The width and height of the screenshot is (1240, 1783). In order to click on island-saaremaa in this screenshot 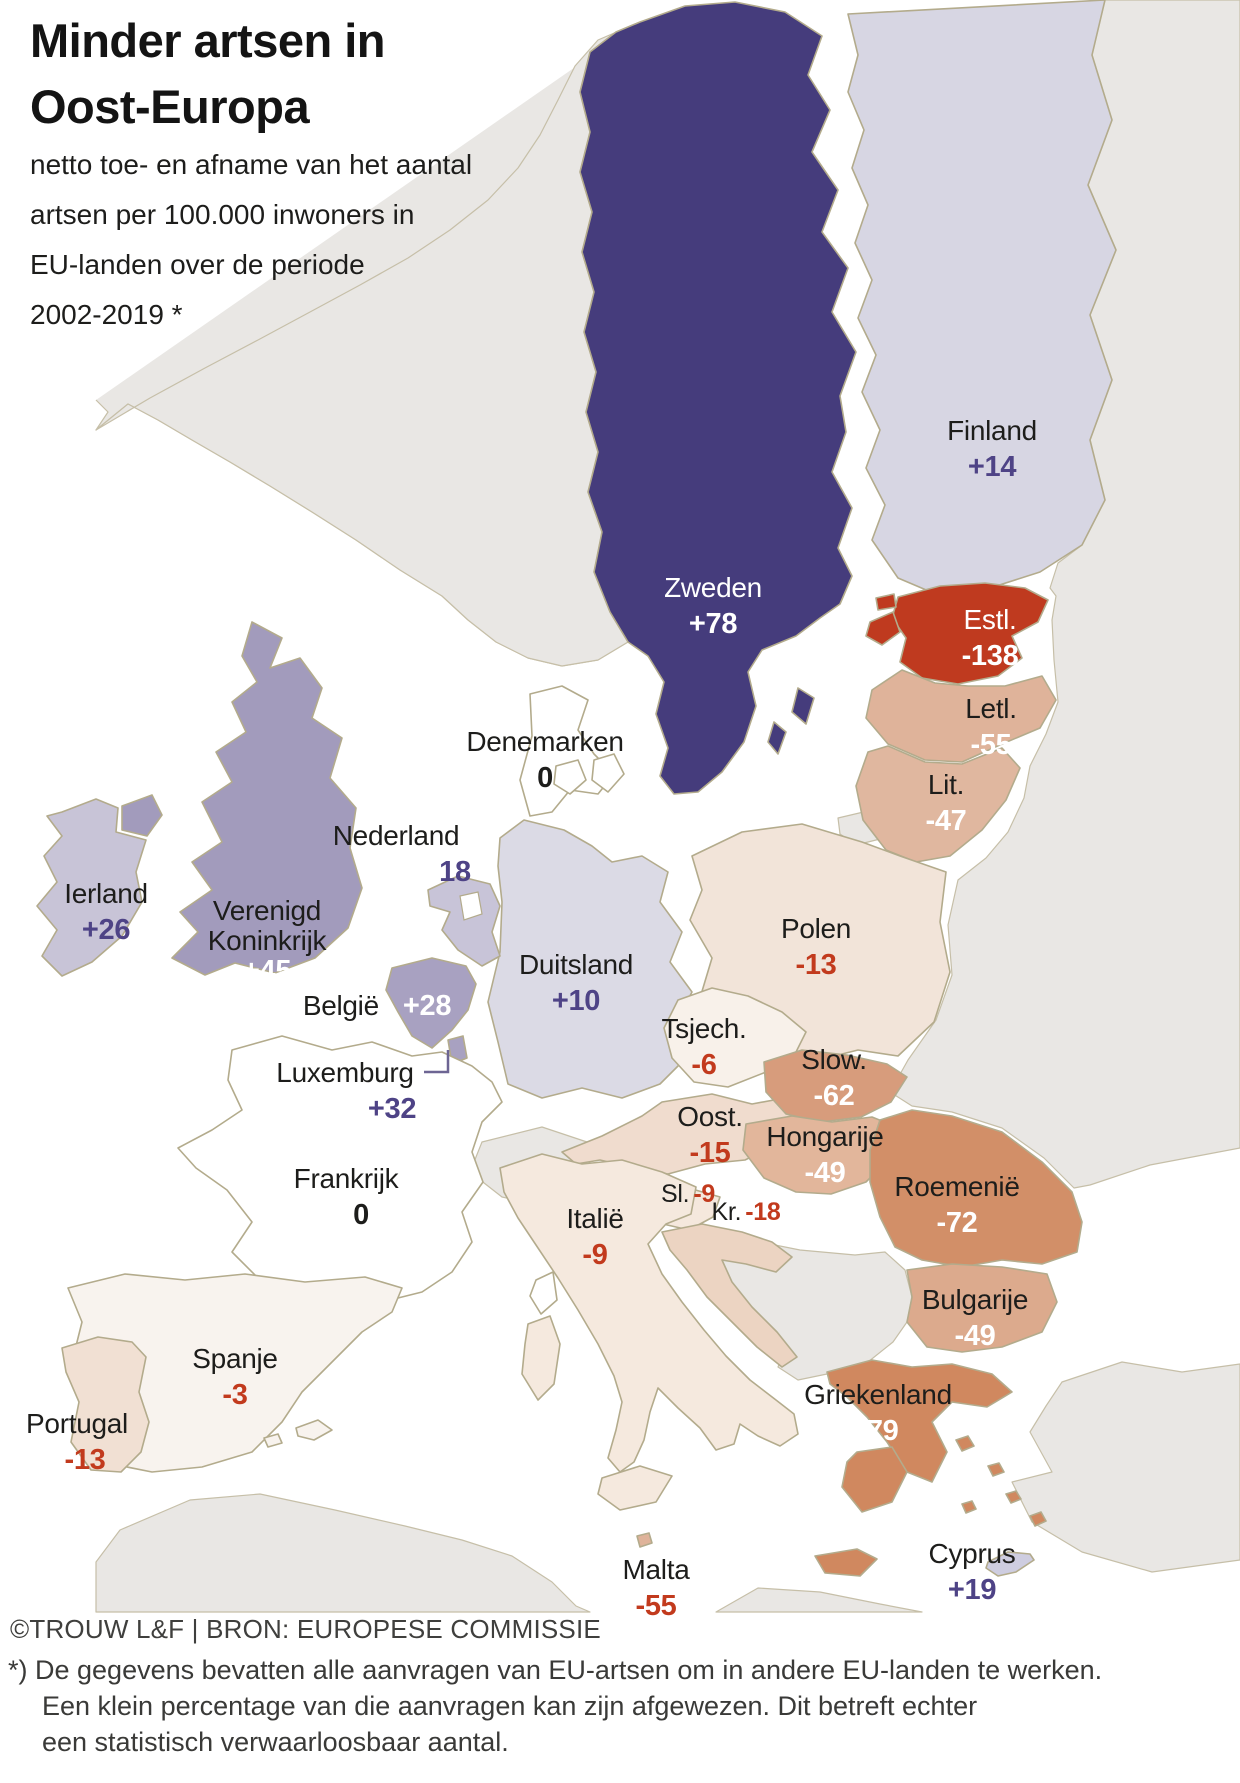, I will do `click(883, 628)`.